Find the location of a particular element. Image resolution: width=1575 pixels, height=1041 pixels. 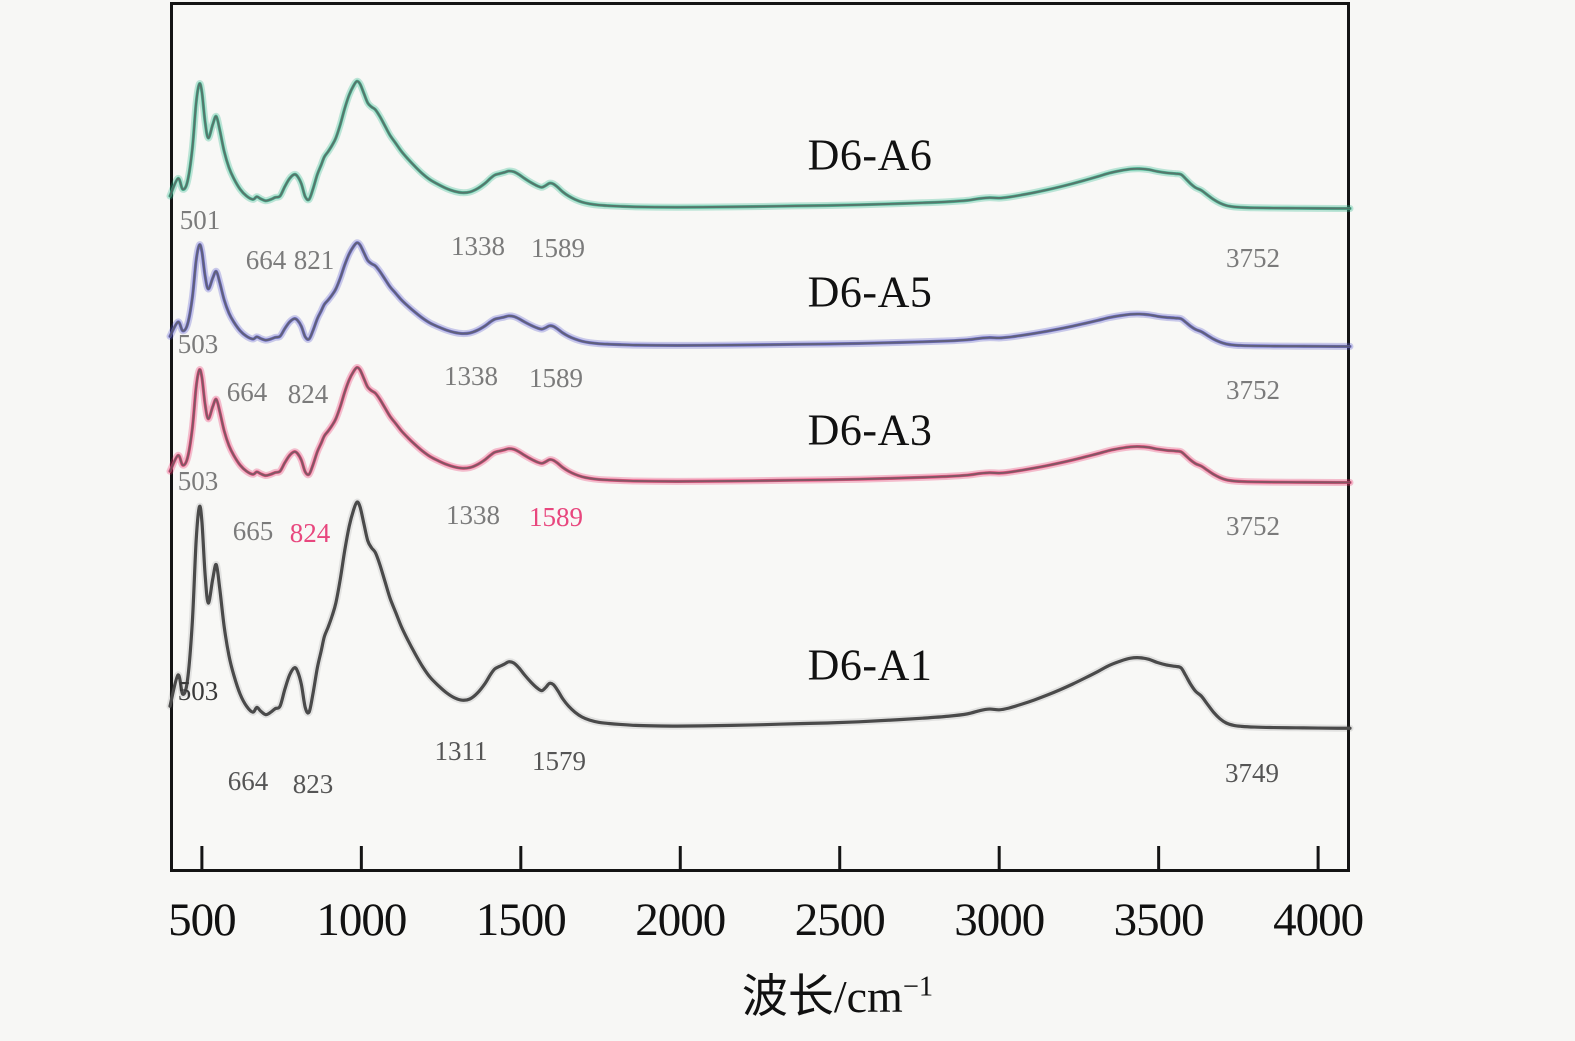

peak-label-d6-a6-1589: 1589 is located at coordinates (558, 248).